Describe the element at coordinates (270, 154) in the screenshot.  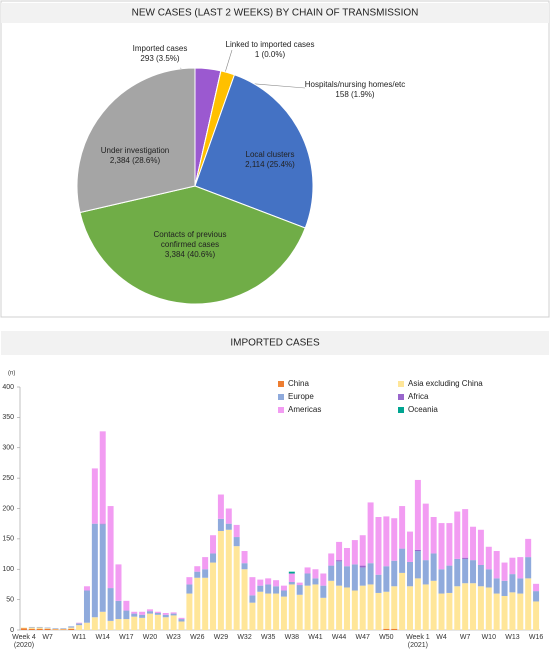
I see `slice-name: Local clusters` at that location.